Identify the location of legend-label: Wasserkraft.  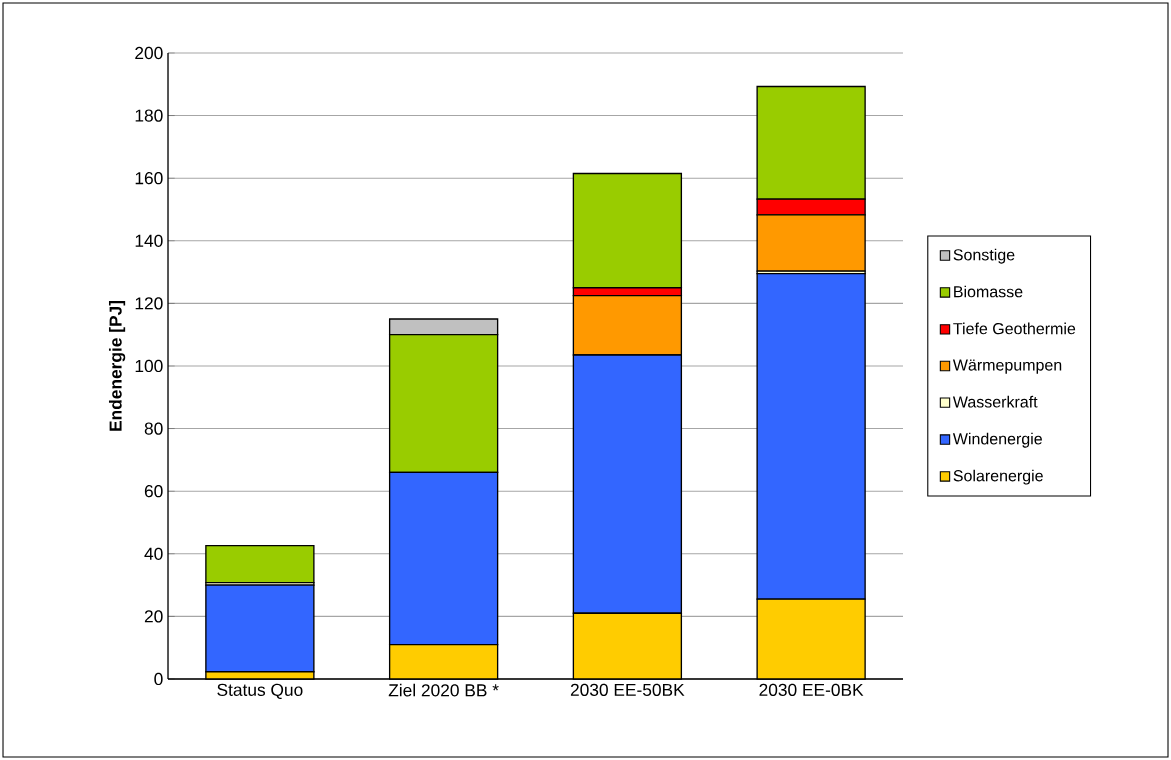
(995, 401).